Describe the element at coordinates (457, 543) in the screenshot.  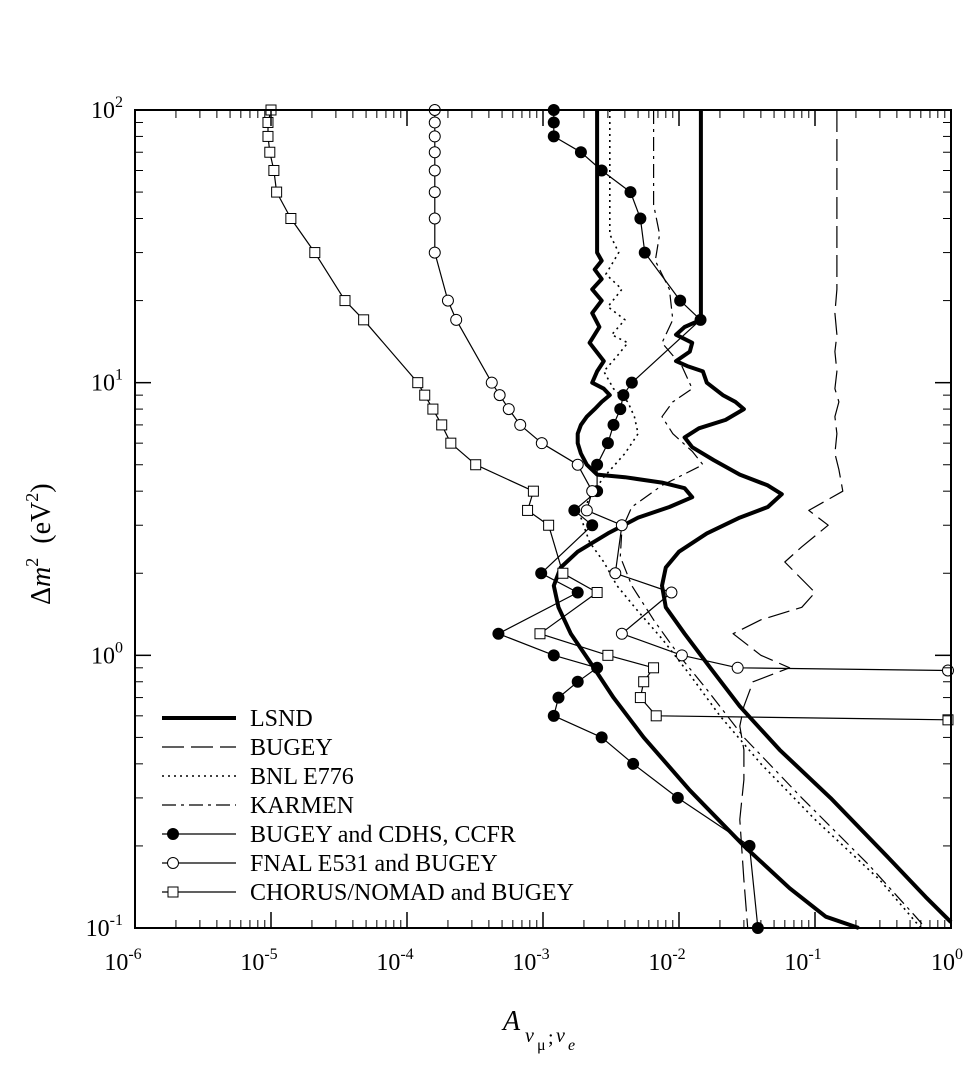
I see `x-tick-2: 10-4` at that location.